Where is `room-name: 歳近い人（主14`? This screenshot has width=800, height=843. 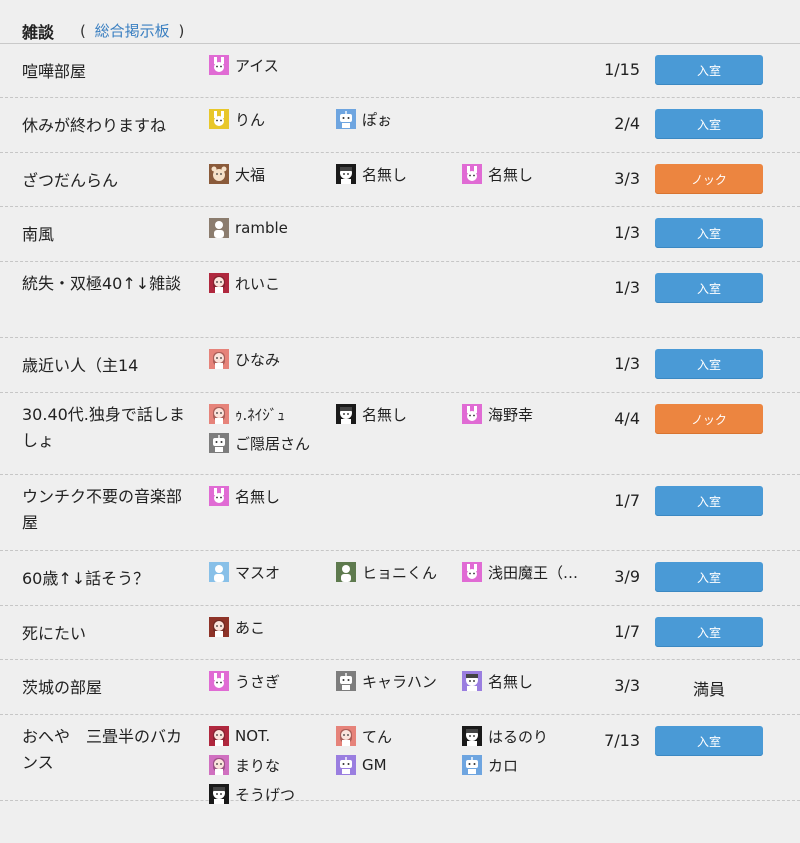
room-name: 歳近い人（主14 is located at coordinates (80, 365).